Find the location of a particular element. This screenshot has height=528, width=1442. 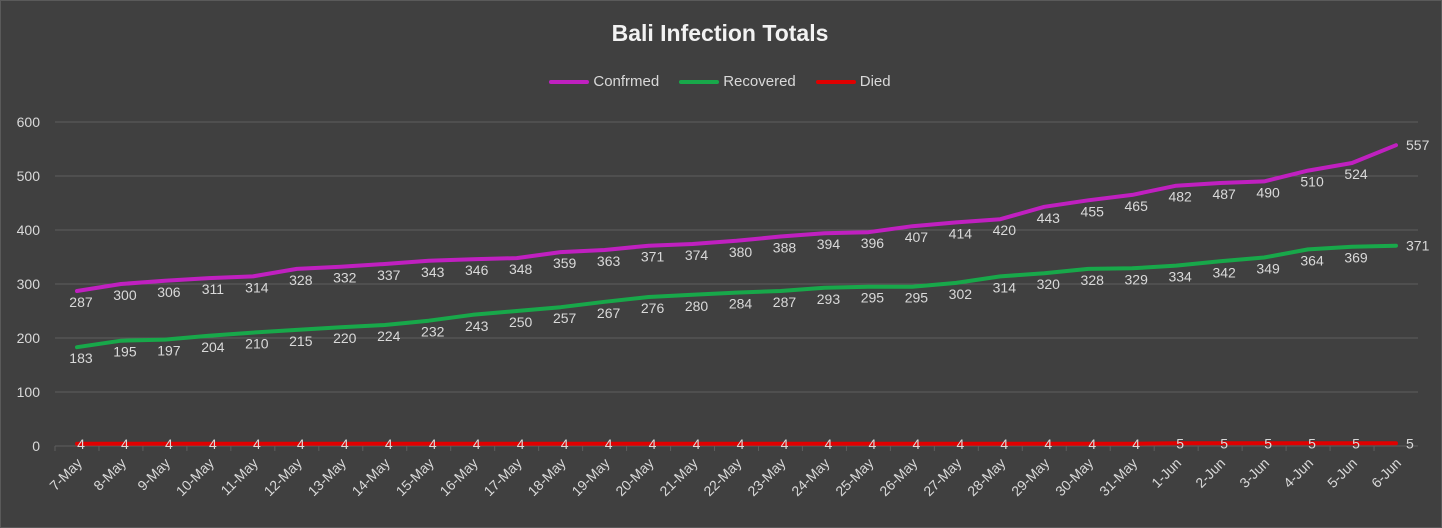

data-label: 482 is located at coordinates (1180, 197).